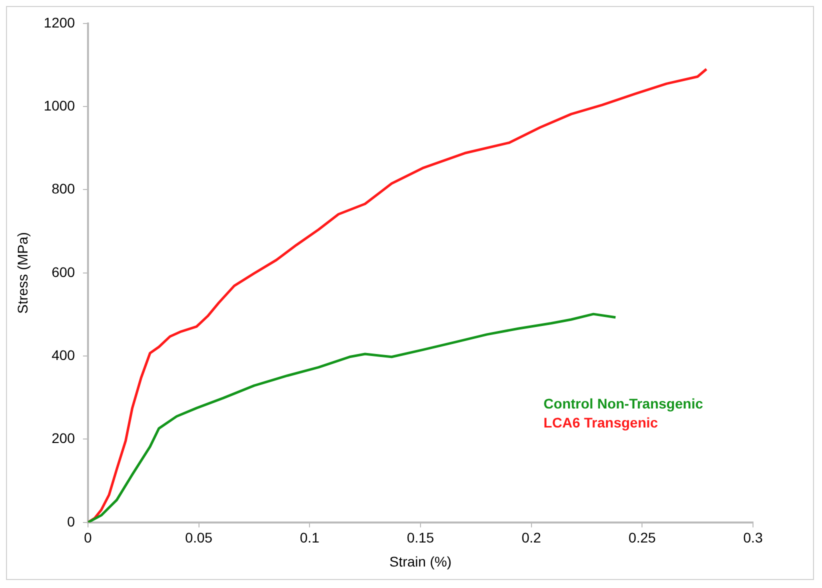  I want to click on y-tick-label: 1000, so click(60, 105).